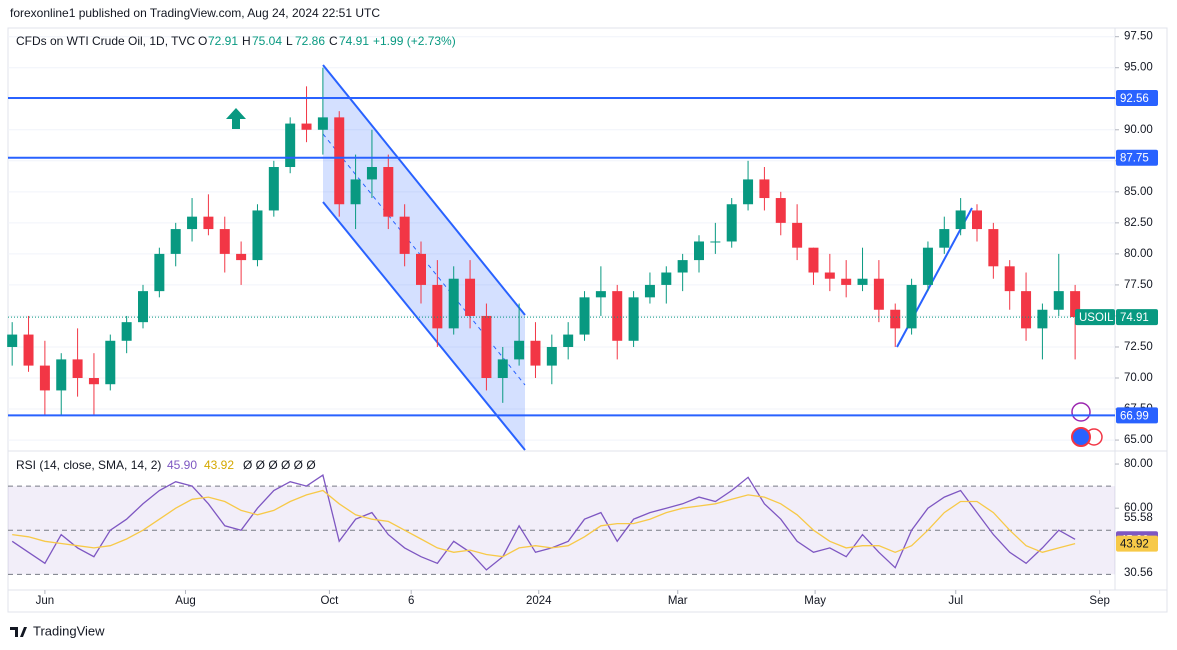 The width and height of the screenshot is (1177, 650). What do you see at coordinates (1138, 37) in the screenshot?
I see `y-tick-label: 97.50` at bounding box center [1138, 37].